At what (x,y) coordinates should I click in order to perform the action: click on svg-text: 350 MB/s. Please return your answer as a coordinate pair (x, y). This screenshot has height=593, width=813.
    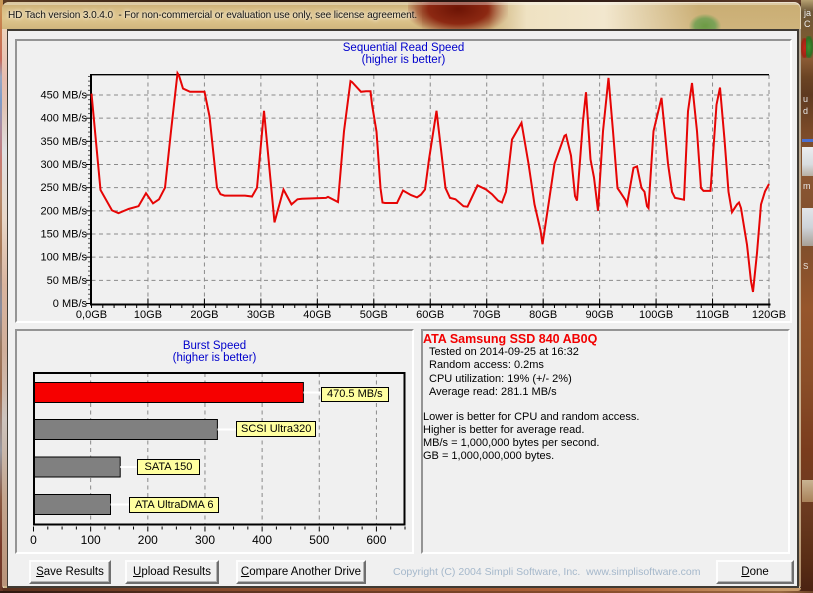
    Looking at the image, I should click on (64, 142).